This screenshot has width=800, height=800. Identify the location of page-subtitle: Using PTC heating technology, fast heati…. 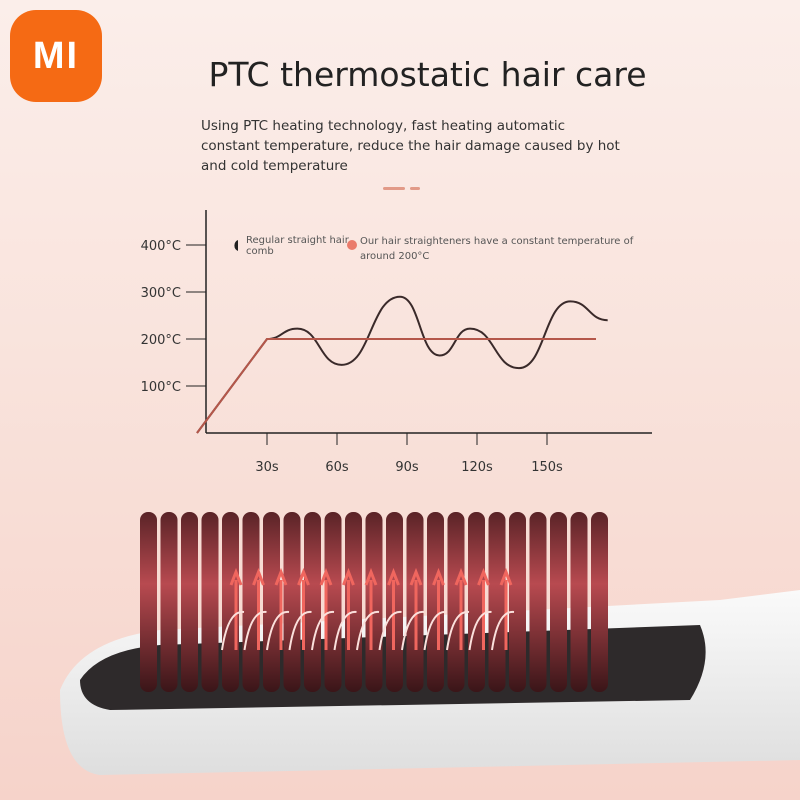
(410, 146).